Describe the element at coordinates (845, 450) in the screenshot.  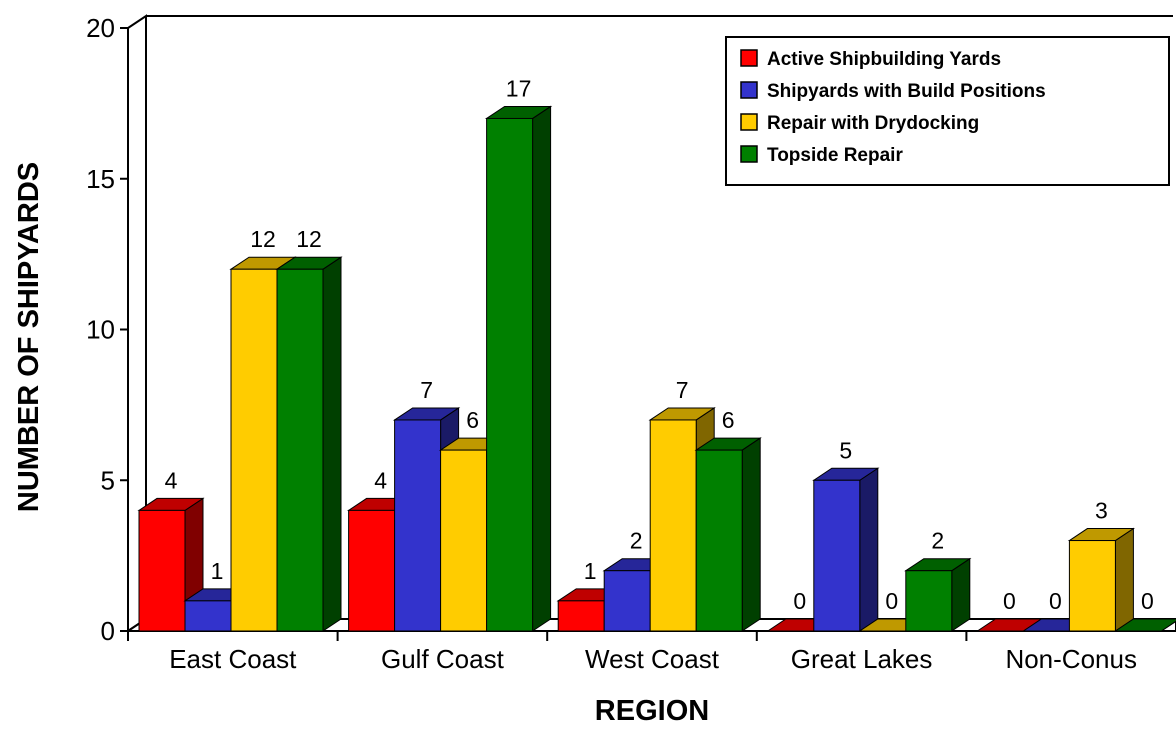
I see `data-label: 5` at that location.